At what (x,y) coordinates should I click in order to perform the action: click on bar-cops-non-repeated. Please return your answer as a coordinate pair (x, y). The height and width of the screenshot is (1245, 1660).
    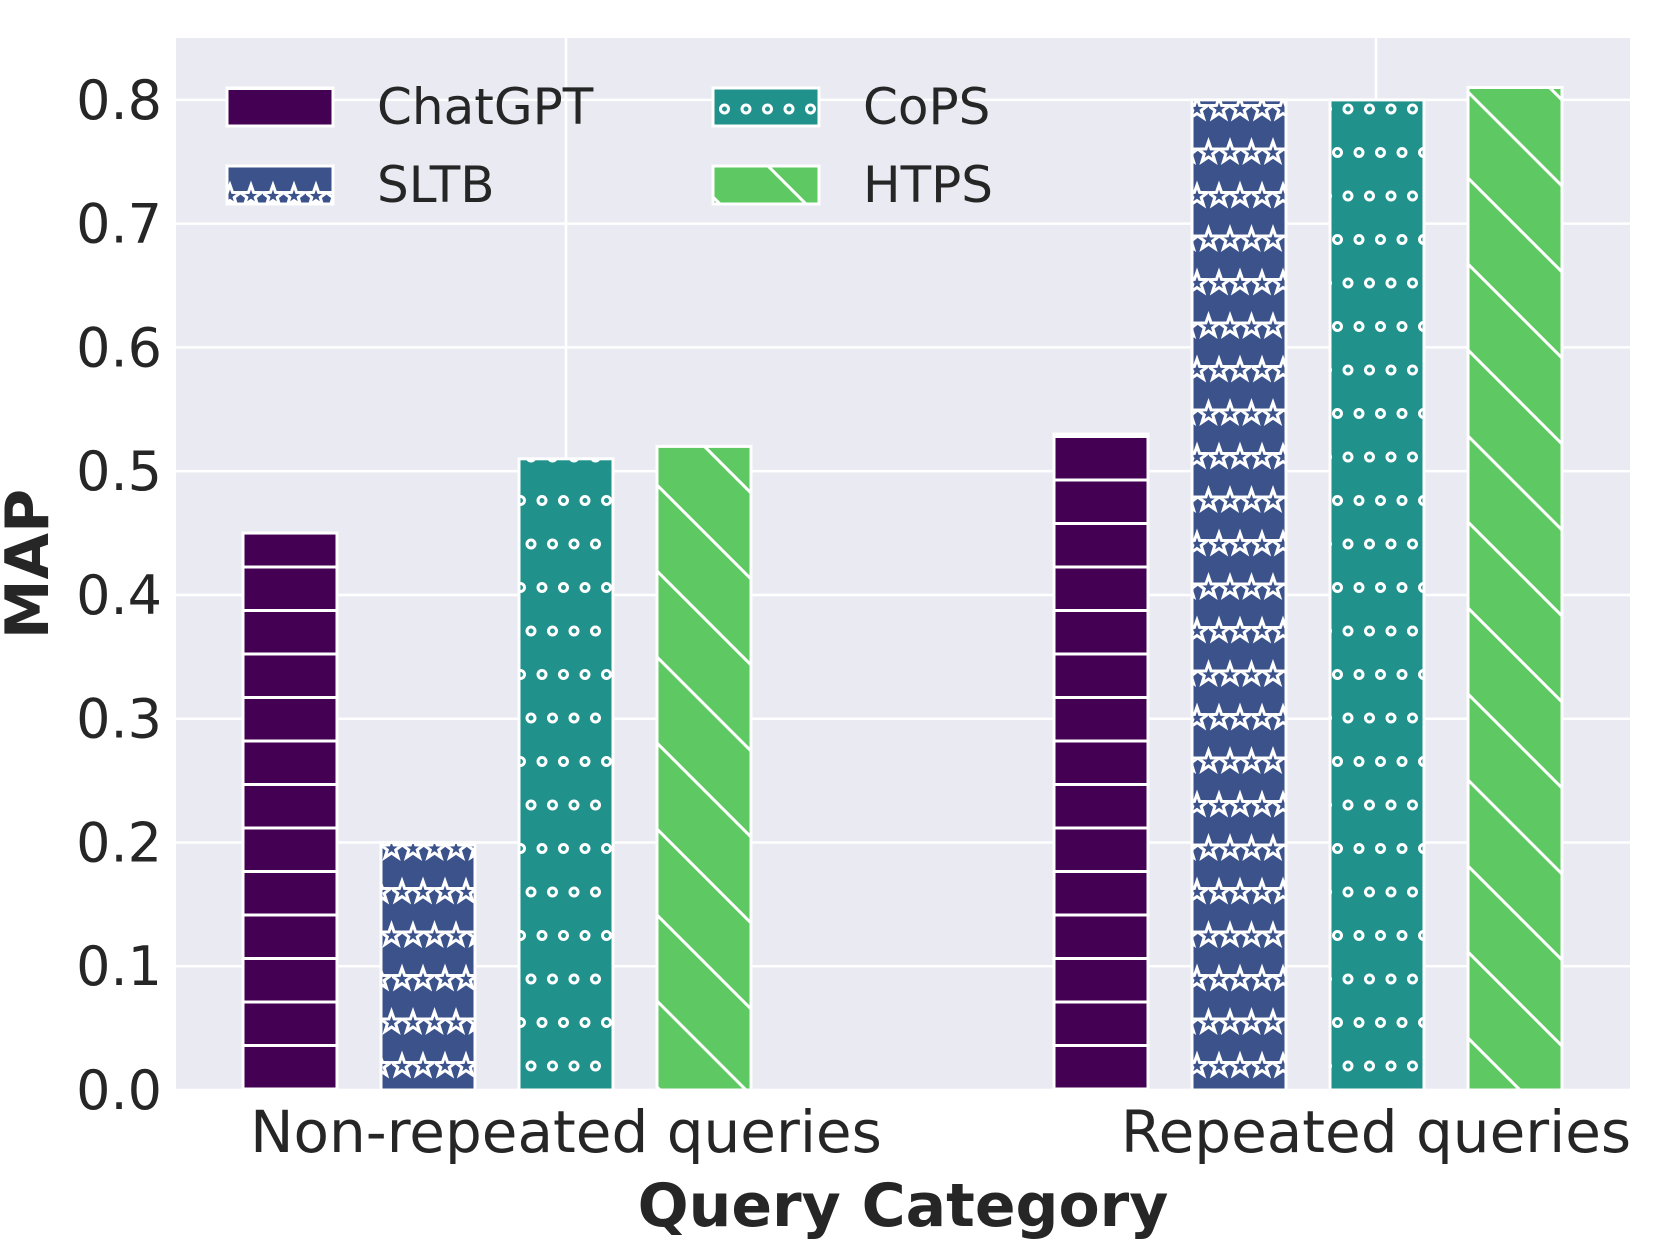
    Looking at the image, I should click on (566, 774).